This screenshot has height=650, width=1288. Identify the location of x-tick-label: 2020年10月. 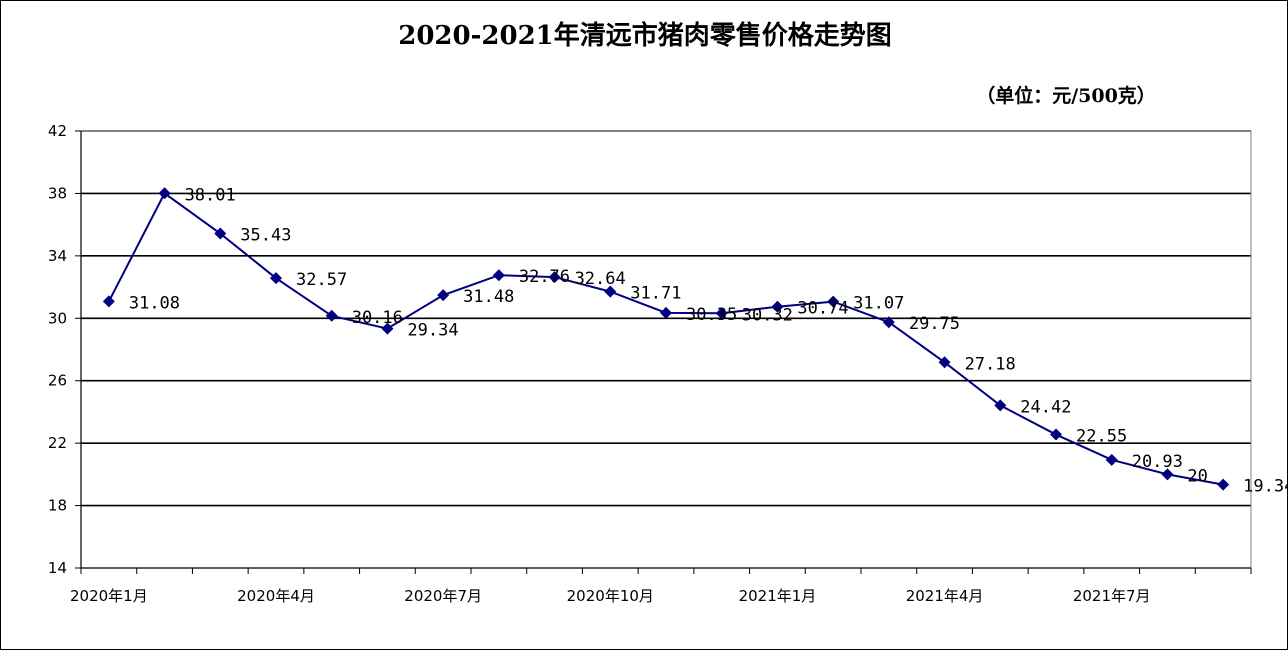
(610, 596).